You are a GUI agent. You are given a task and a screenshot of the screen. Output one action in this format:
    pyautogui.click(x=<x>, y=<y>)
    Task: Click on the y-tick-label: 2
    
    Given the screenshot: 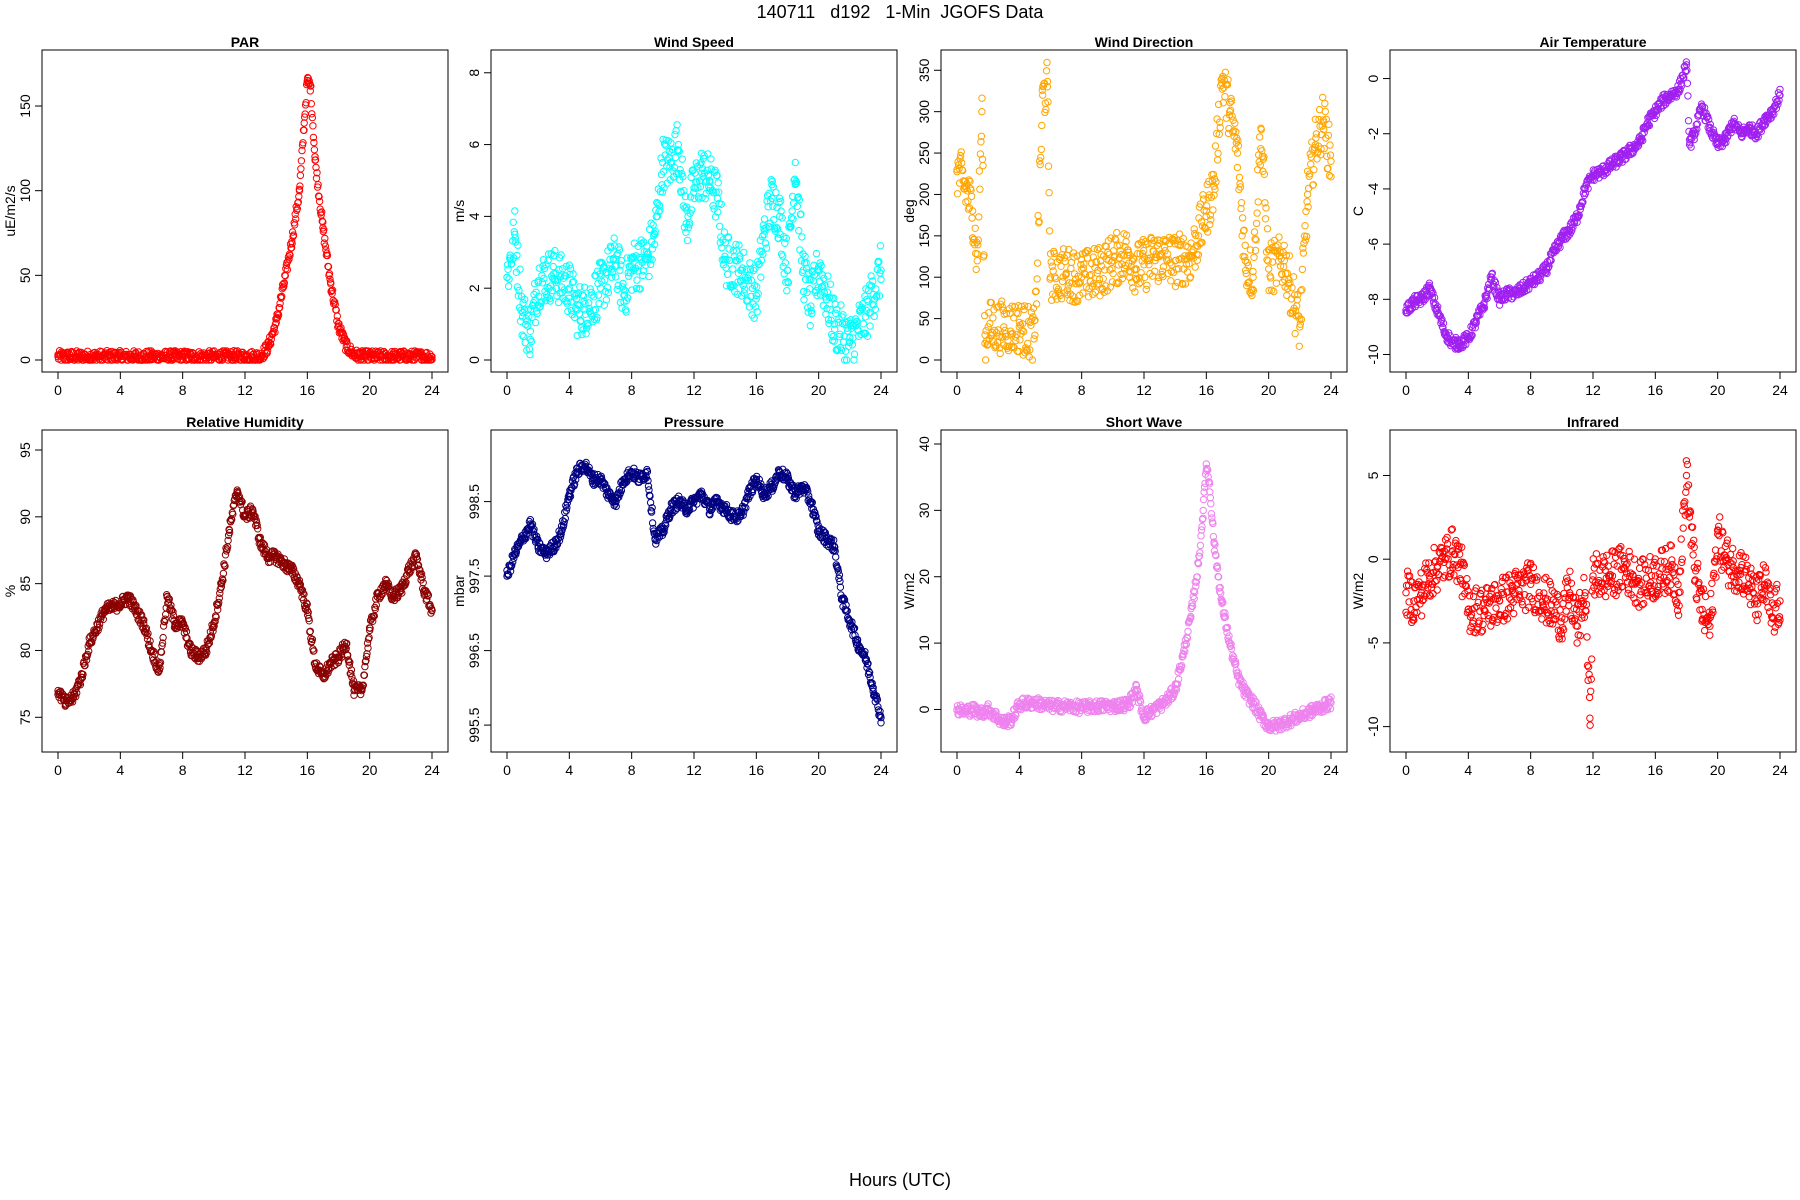 What is the action you would take?
    pyautogui.click(x=474, y=288)
    